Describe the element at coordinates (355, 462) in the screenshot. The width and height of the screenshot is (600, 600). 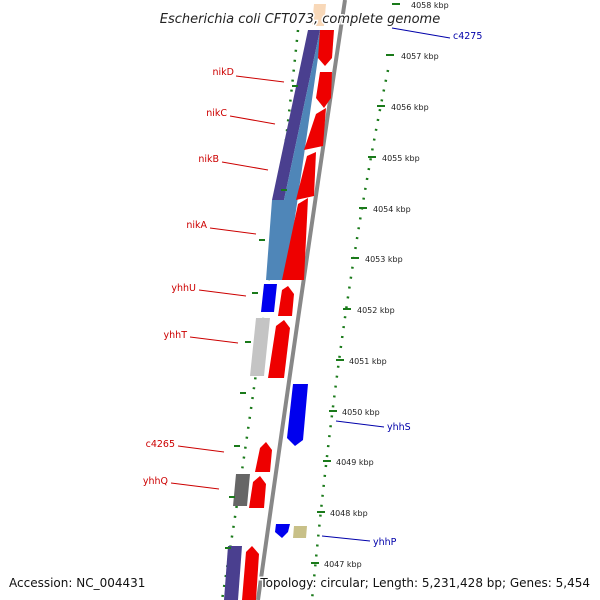
I see `tick-label: 4049 kbp` at that location.